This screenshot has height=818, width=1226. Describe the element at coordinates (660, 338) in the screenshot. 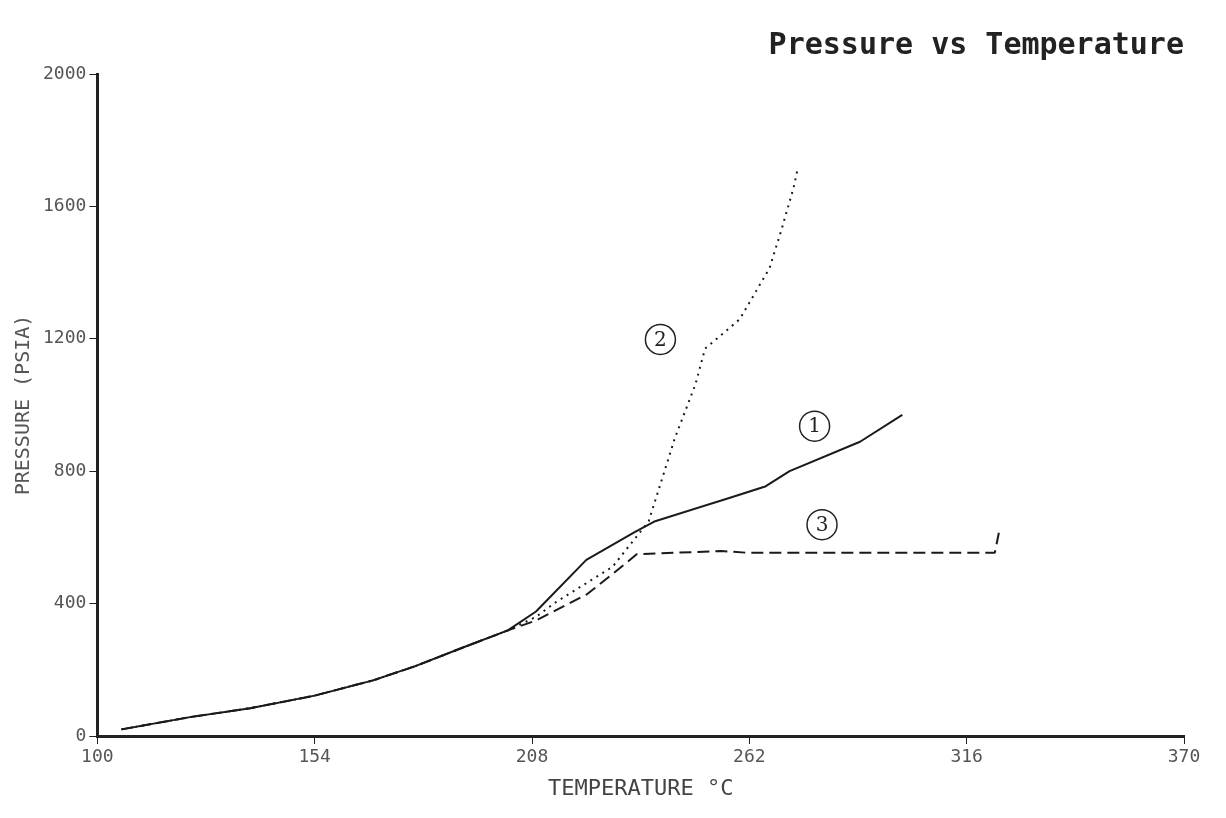

I see `annotation: 2` at that location.